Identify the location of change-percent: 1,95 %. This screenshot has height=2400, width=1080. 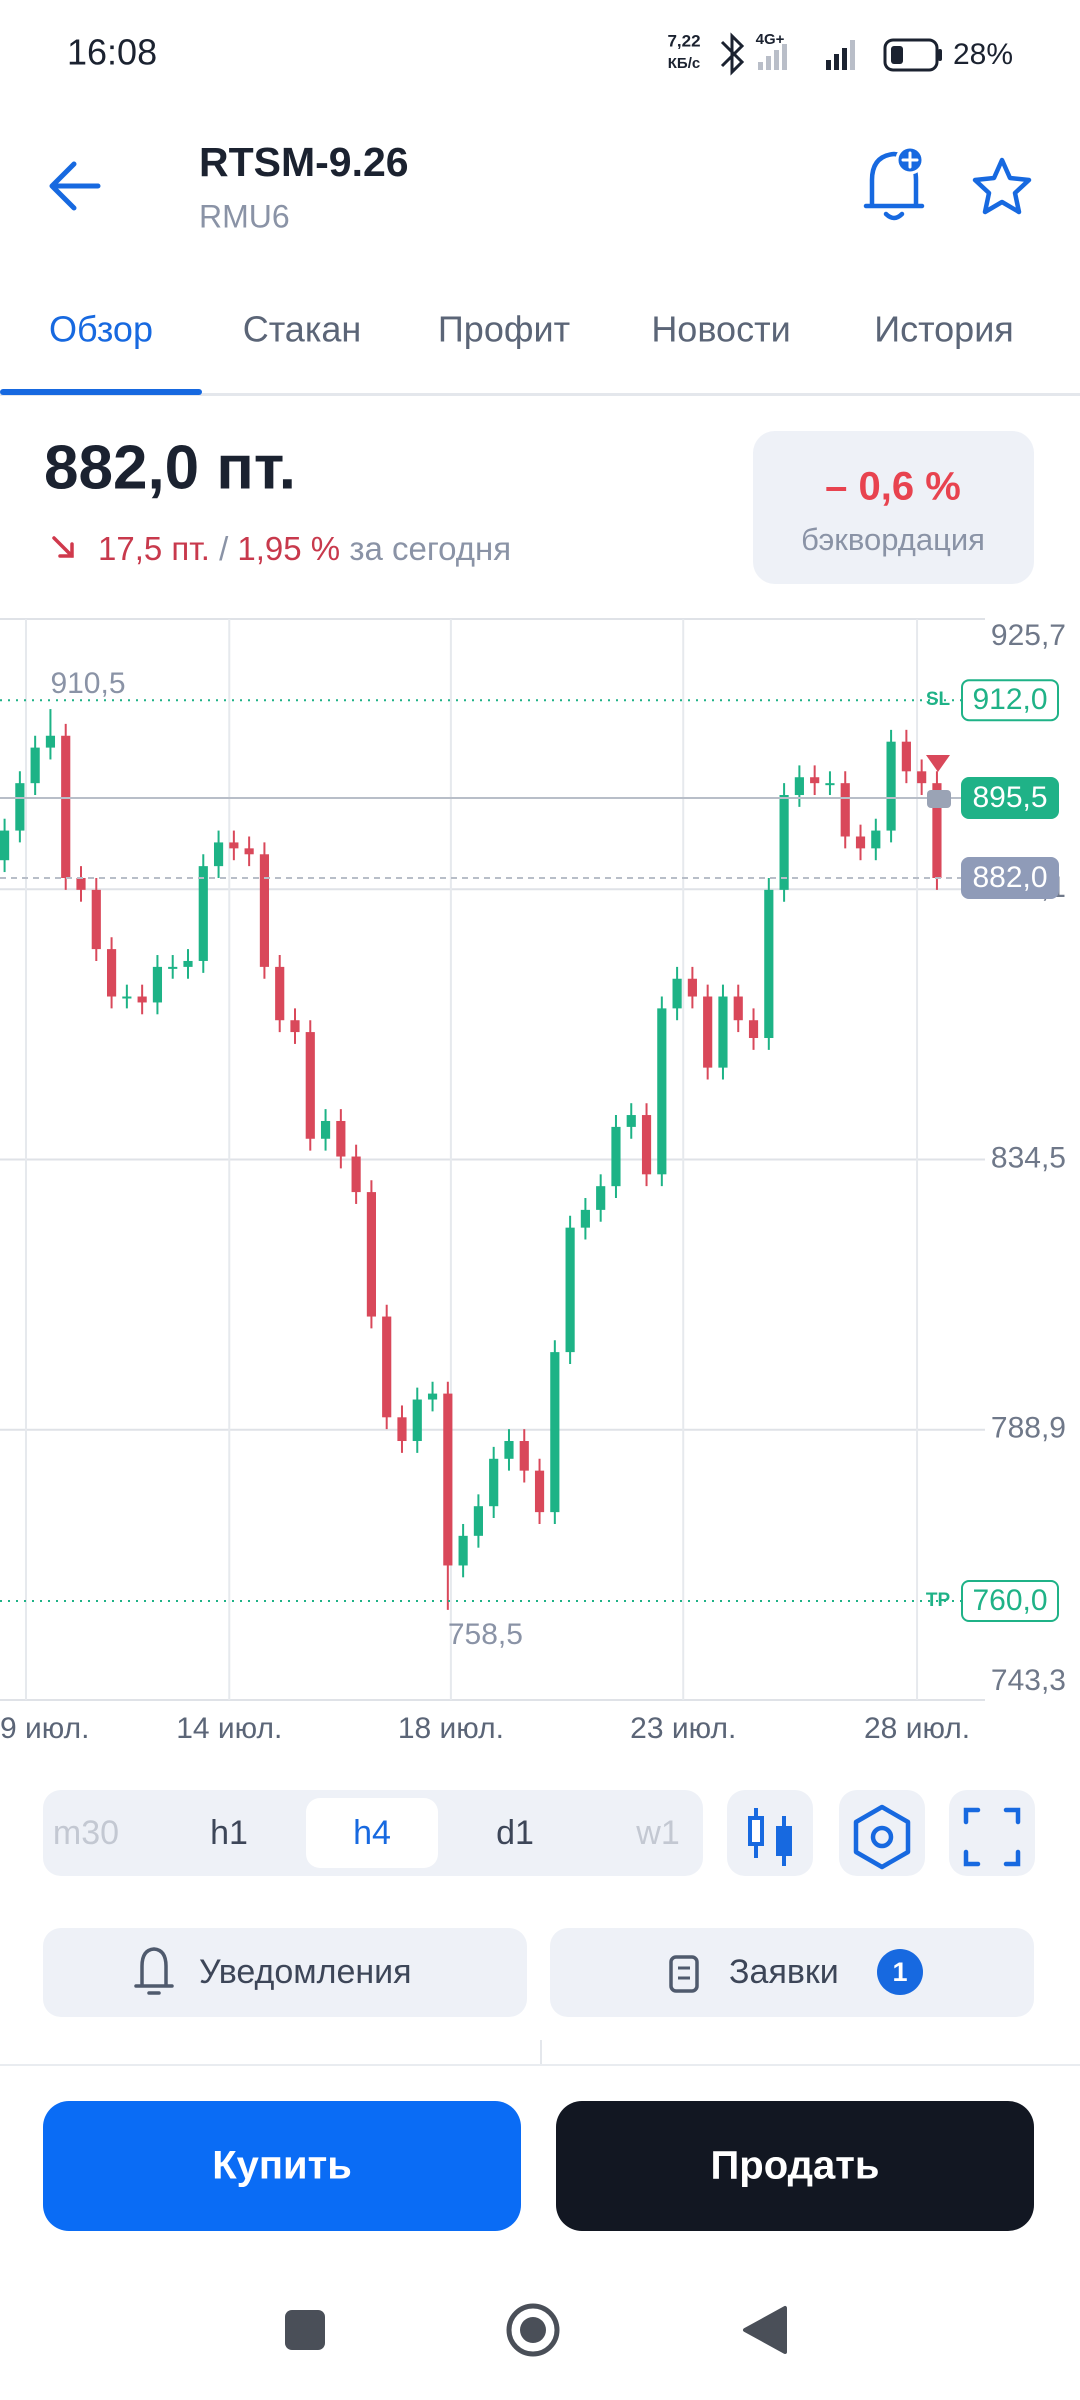
(288, 548).